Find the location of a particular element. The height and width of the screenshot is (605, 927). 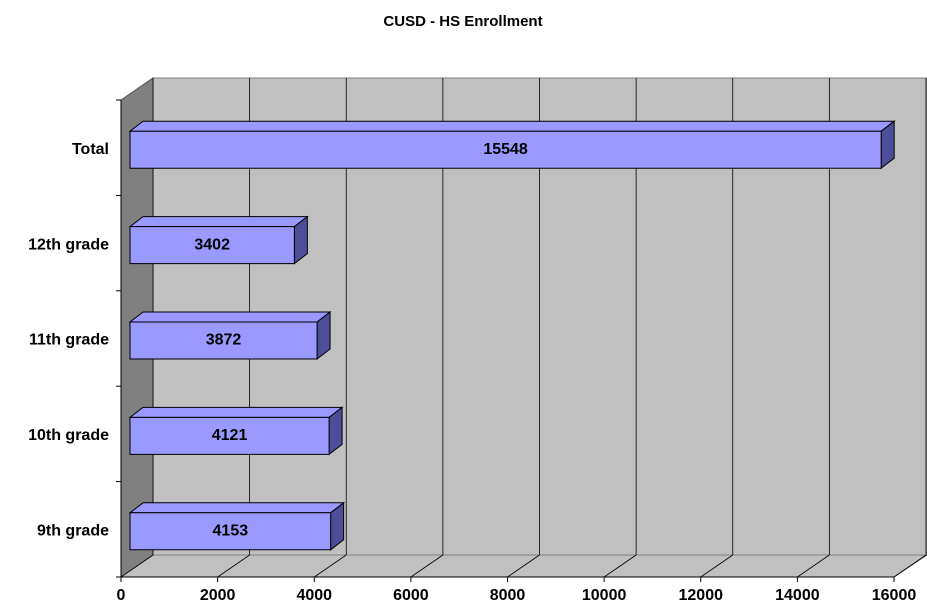

data-label: 3402 is located at coordinates (212, 244).